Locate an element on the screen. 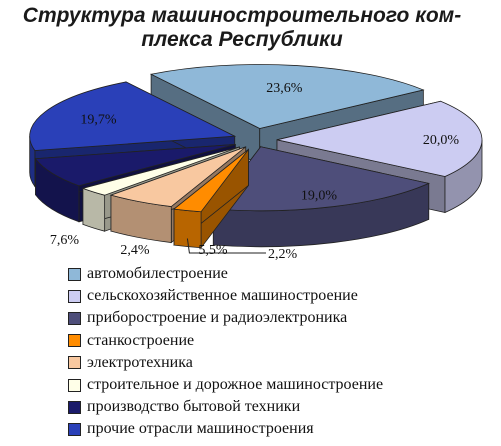  data-label: 19,7% is located at coordinates (98, 120).